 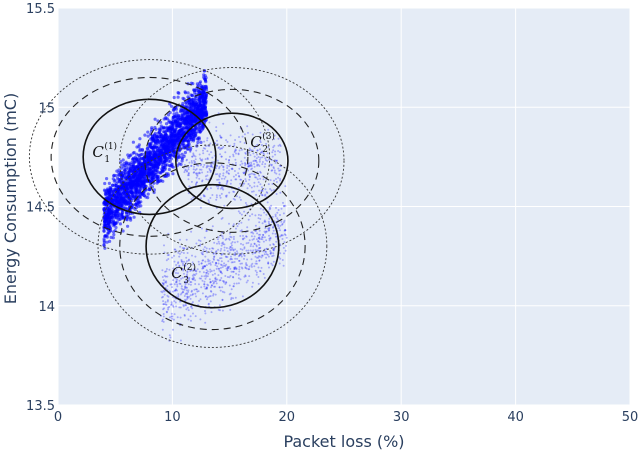 I want to click on x-axis-title: Packet loss (%), so click(x=343, y=441).